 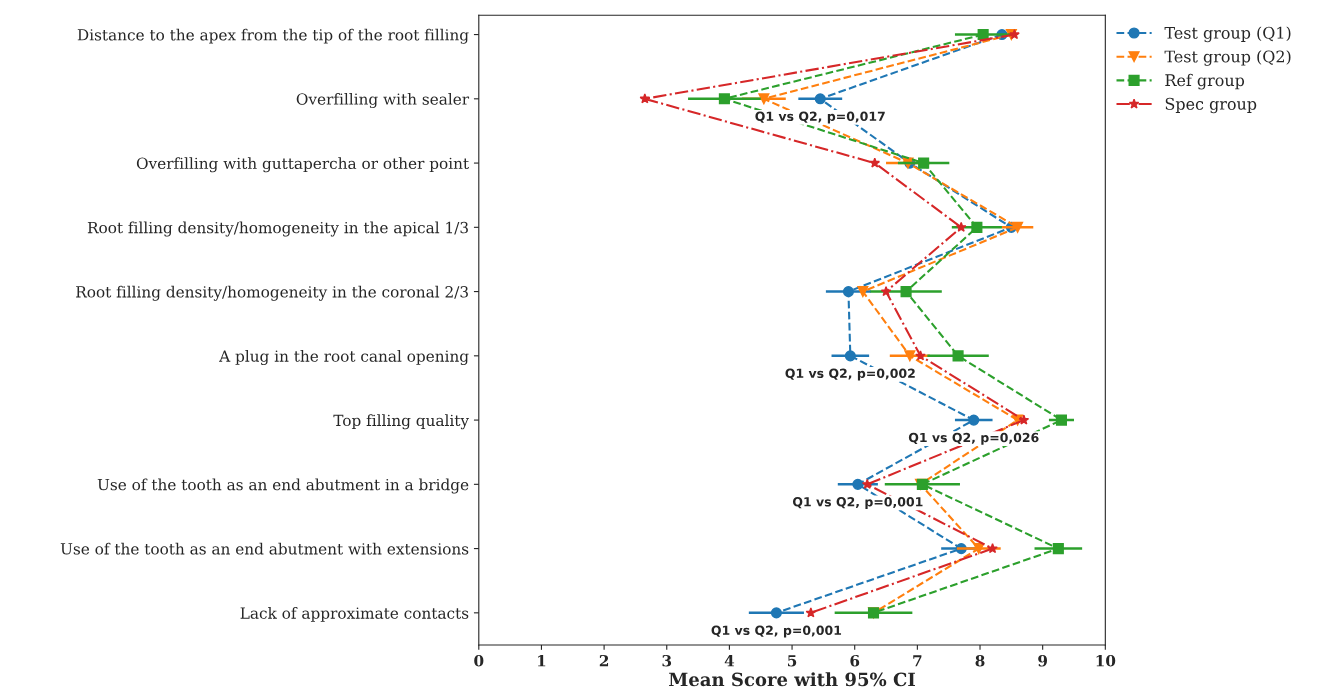 What do you see at coordinates (542, 660) in the screenshot?
I see `x-tick-label: 1` at bounding box center [542, 660].